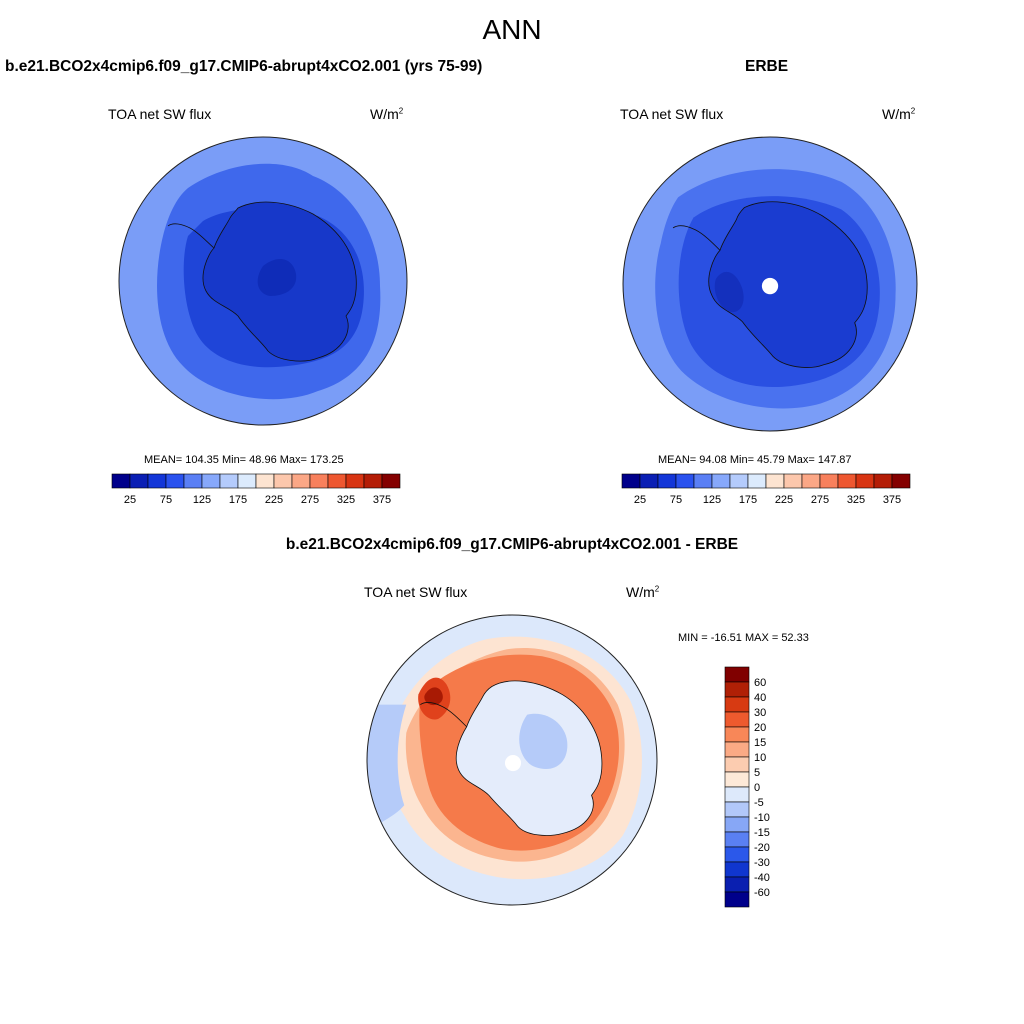  Describe the element at coordinates (729, 292) in the screenshot. I see `panel2-dark-patch` at that location.